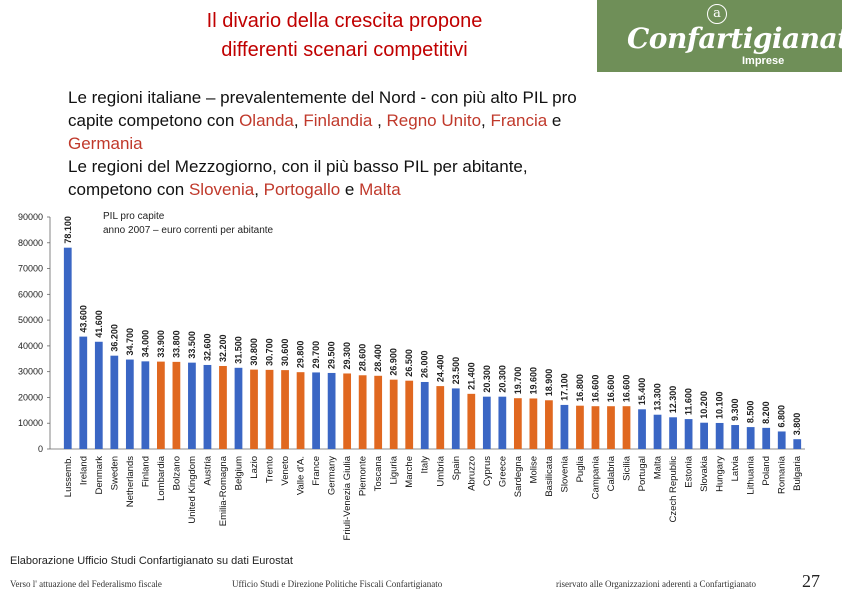 The image size is (842, 595). I want to click on bar-value-label: 8.500, so click(751, 412).